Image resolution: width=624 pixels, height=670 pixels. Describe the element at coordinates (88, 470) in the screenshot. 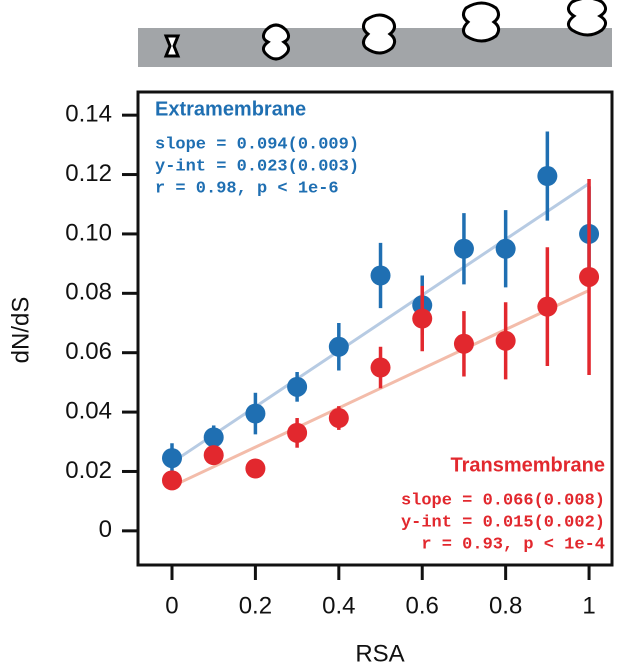

I see `y-tick-label: 0.02` at that location.